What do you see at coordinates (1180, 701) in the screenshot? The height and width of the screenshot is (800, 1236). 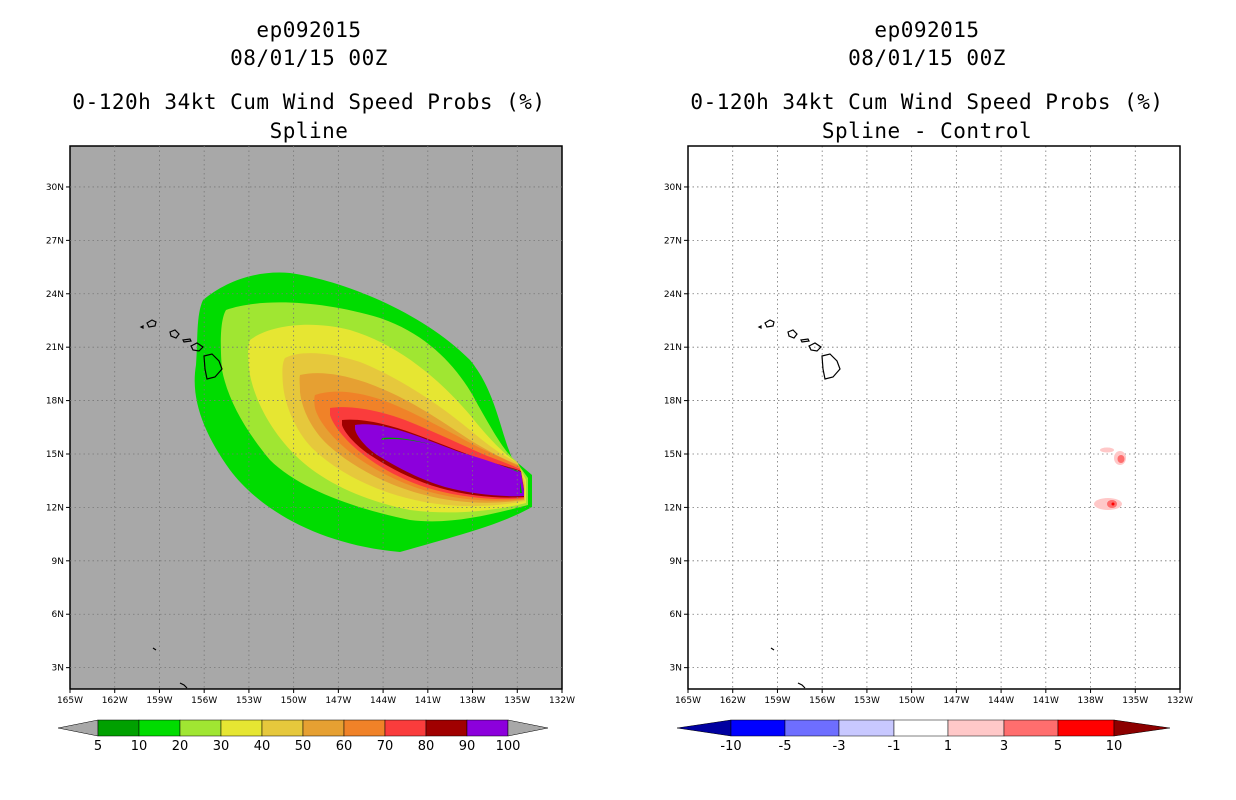 I see `x-tick-label: 132W` at bounding box center [1180, 701].